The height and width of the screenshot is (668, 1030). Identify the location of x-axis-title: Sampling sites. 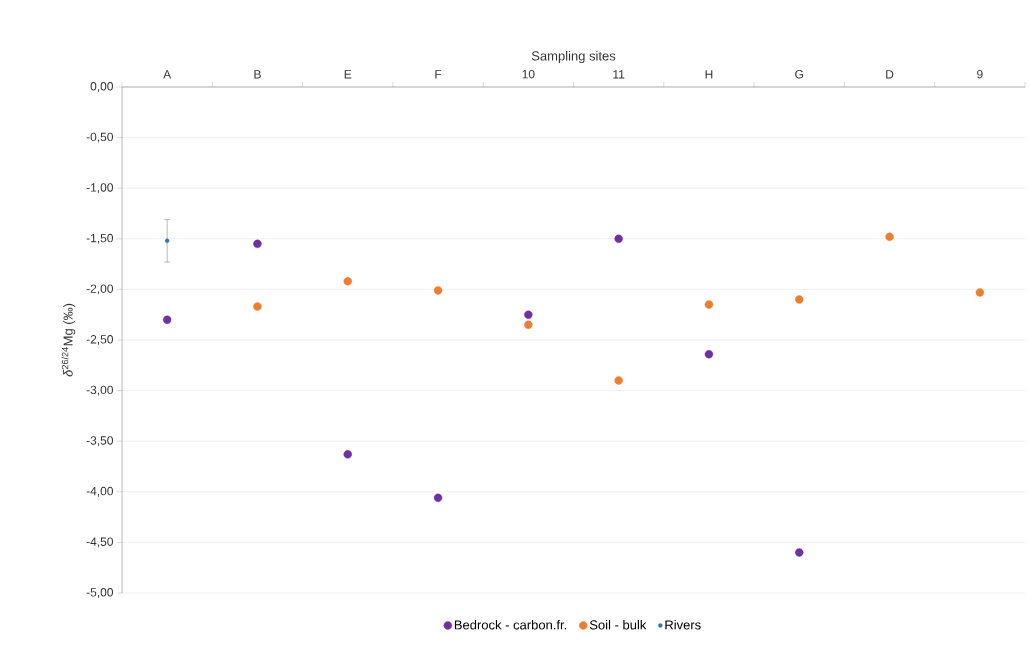
(573, 57).